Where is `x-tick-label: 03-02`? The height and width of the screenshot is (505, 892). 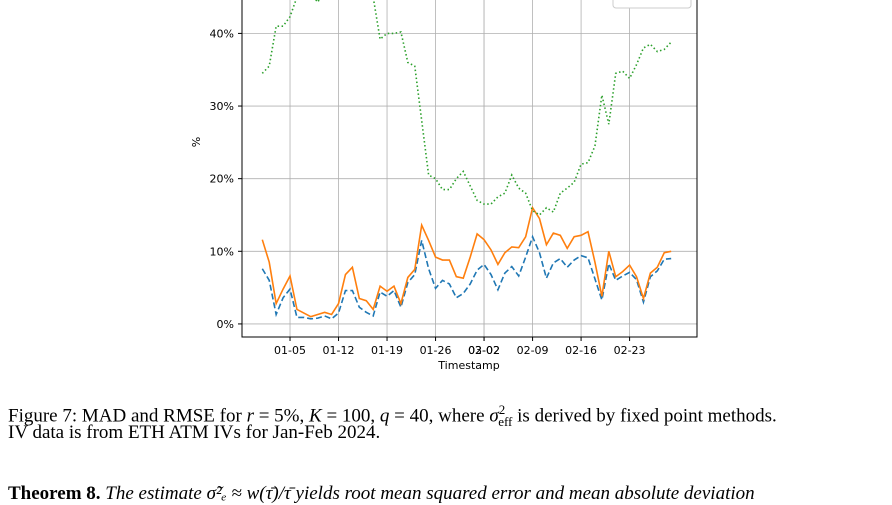 x-tick-label: 03-02 is located at coordinates (484, 350).